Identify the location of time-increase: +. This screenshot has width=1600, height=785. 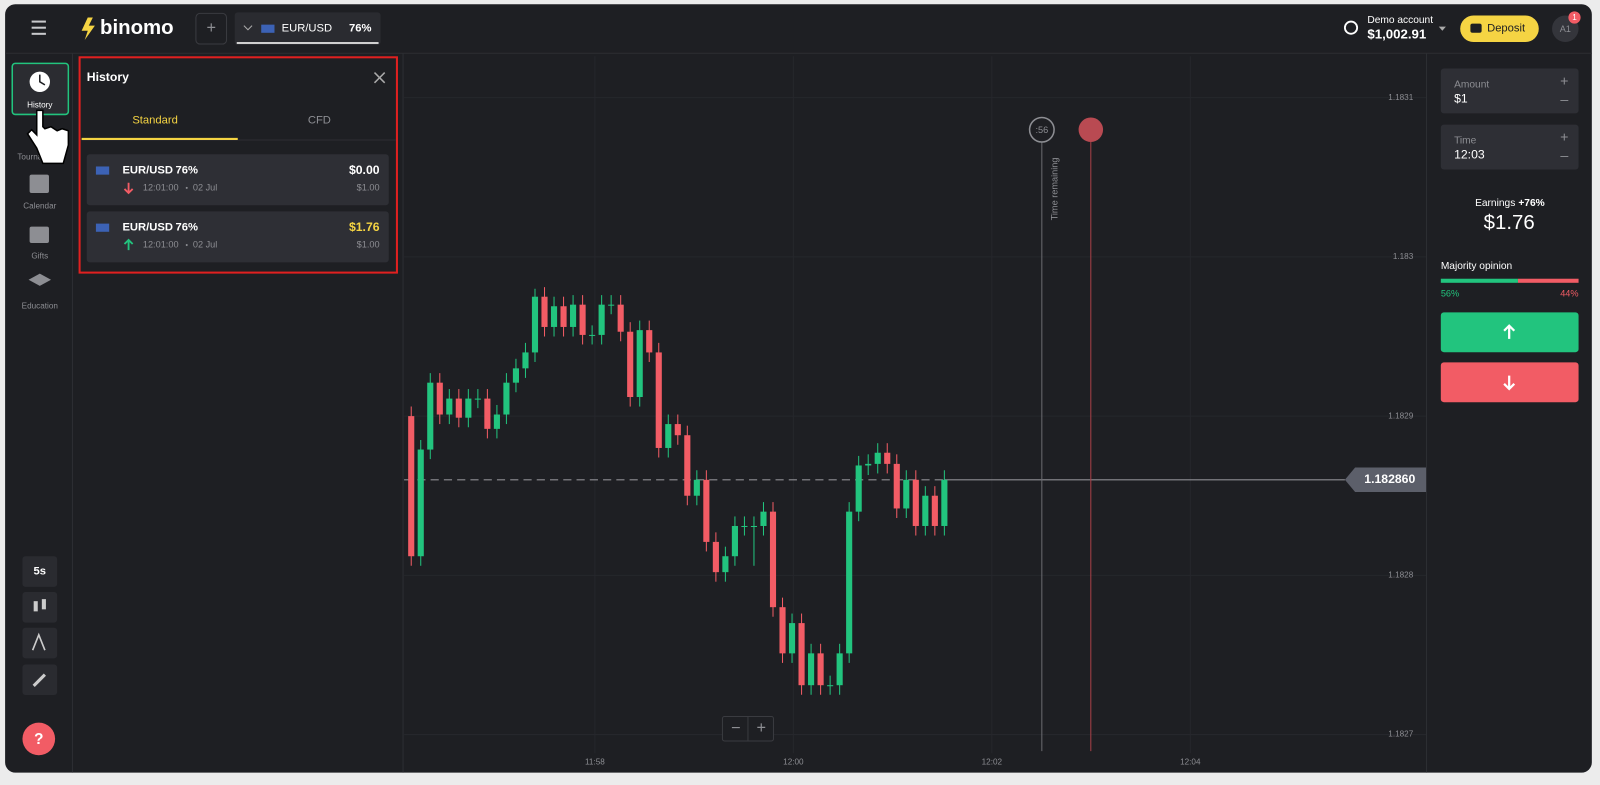
(1564, 138).